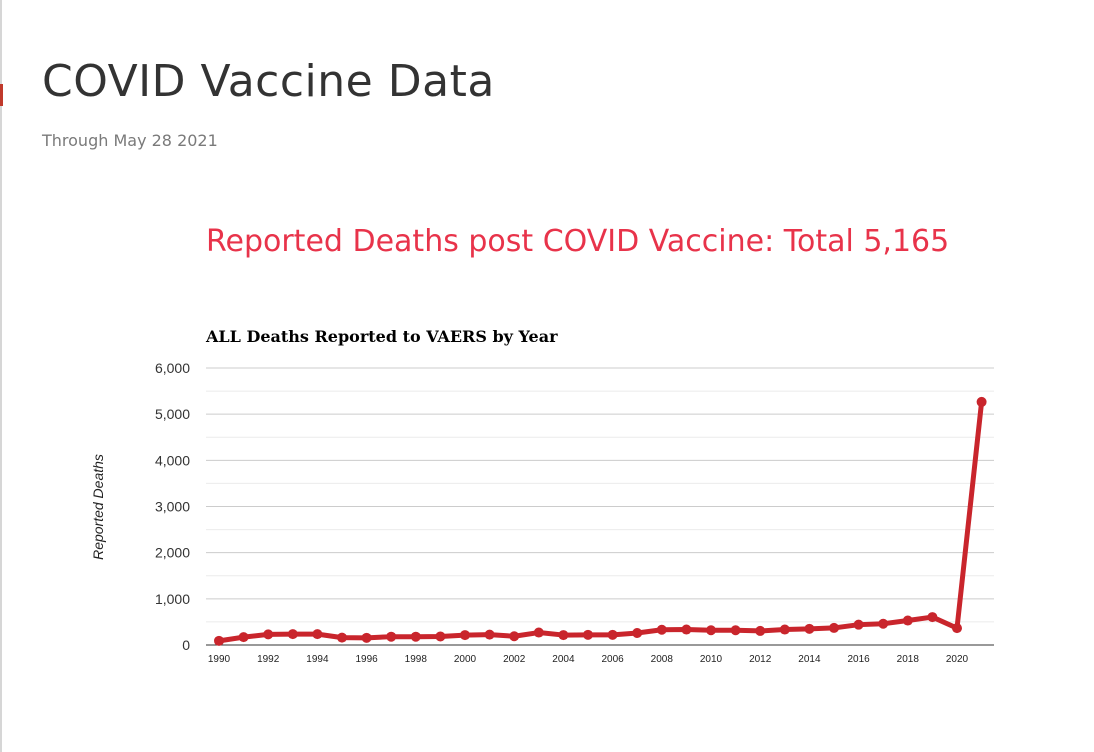 This screenshot has height=752, width=1094. I want to click on left-edge-rule, so click(1, 376).